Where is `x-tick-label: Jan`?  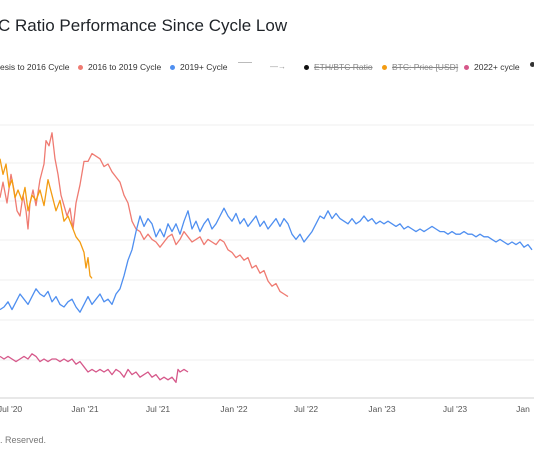
x-tick-label: Jan is located at coordinates (523, 409).